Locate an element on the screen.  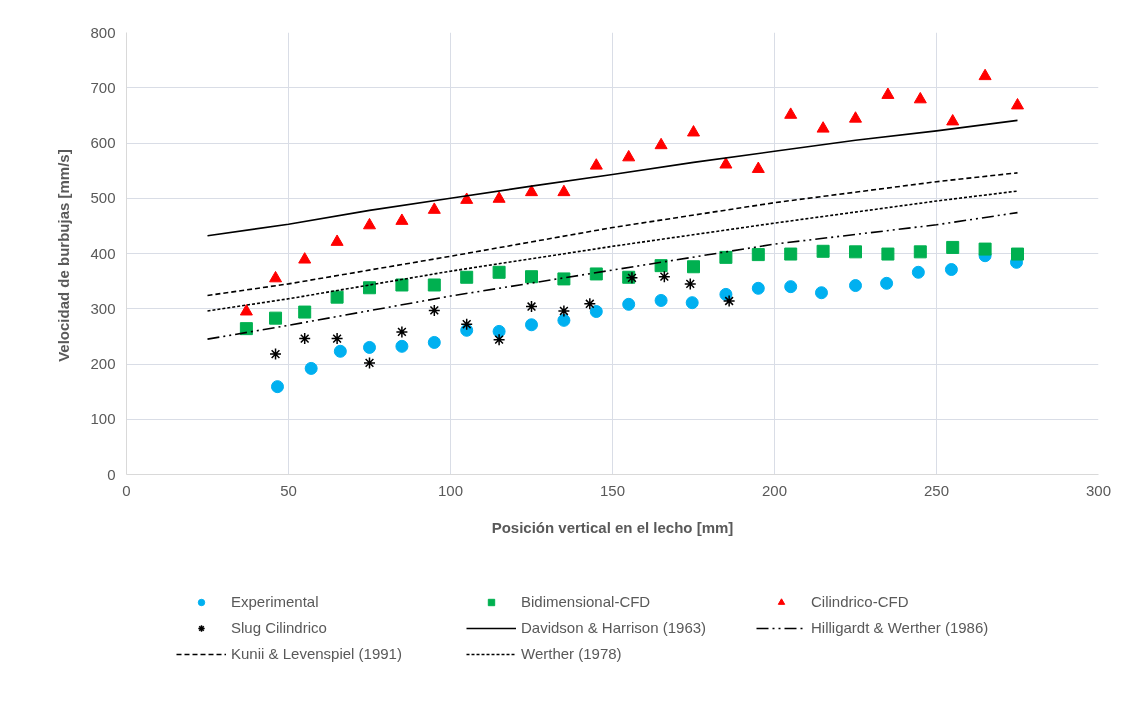
y-tick-label: 0 is located at coordinates (111, 474).